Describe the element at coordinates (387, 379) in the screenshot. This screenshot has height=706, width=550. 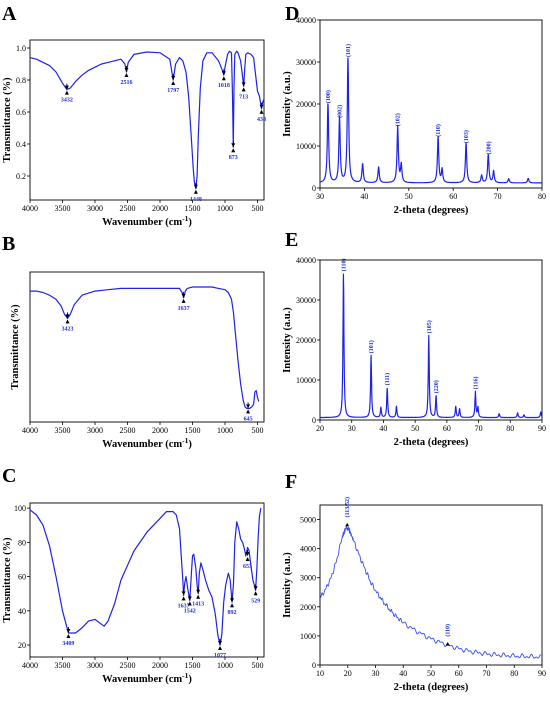
I see `peak-annotation: (111)` at that location.